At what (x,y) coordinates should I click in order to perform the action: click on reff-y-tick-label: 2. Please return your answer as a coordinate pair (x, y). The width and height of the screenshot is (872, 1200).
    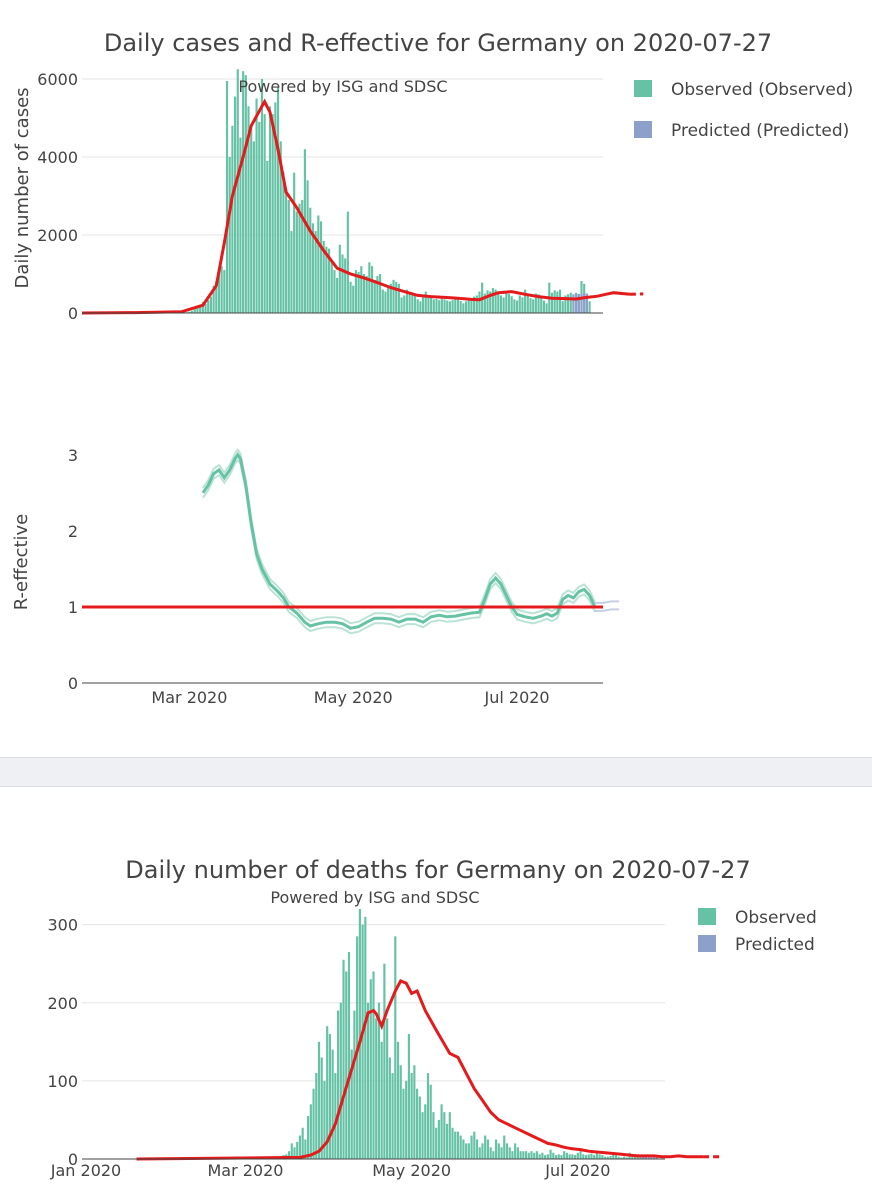
    Looking at the image, I should click on (73, 531).